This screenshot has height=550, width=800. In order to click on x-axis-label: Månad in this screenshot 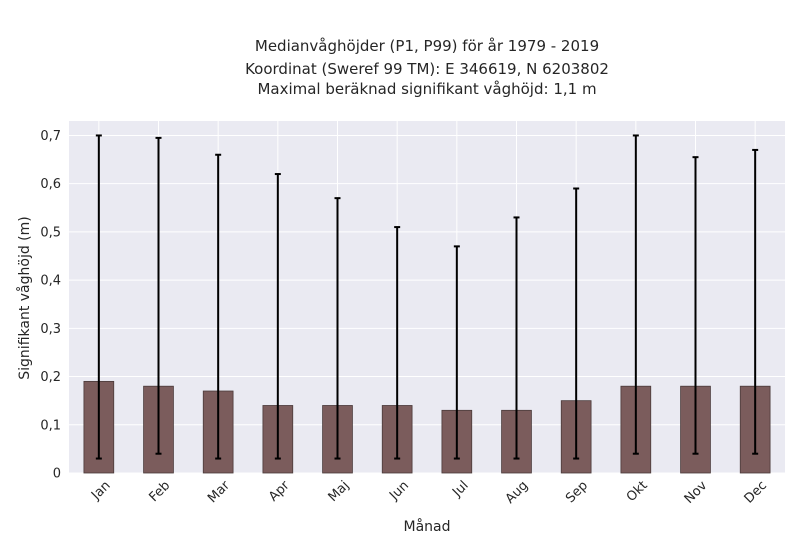, I will do `click(427, 526)`.